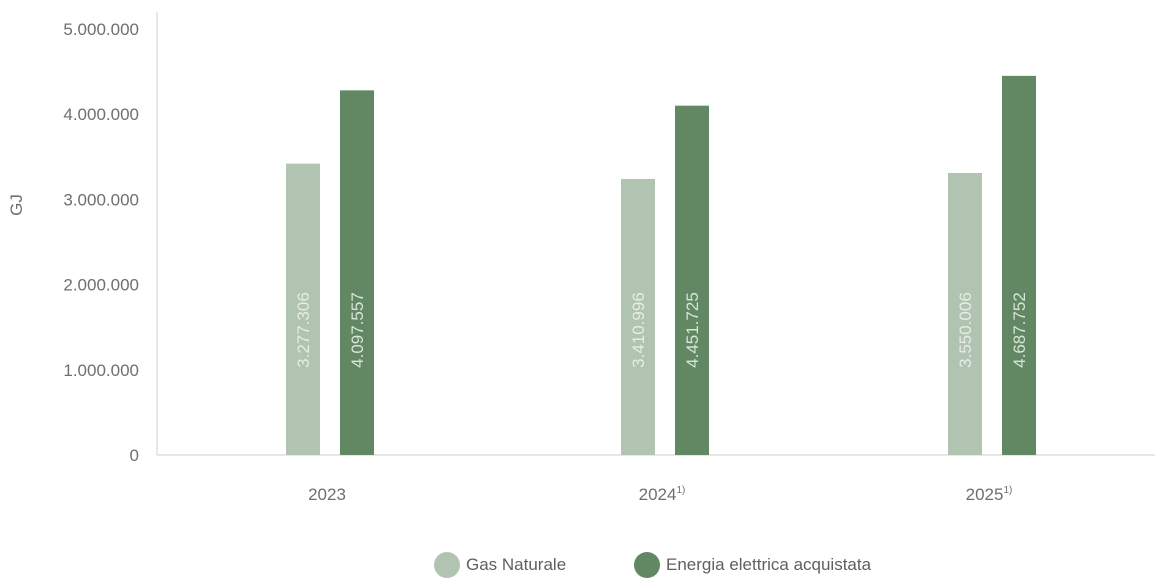  What do you see at coordinates (647, 565) in the screenshot?
I see `legend-swatch-energia-elettrica` at bounding box center [647, 565].